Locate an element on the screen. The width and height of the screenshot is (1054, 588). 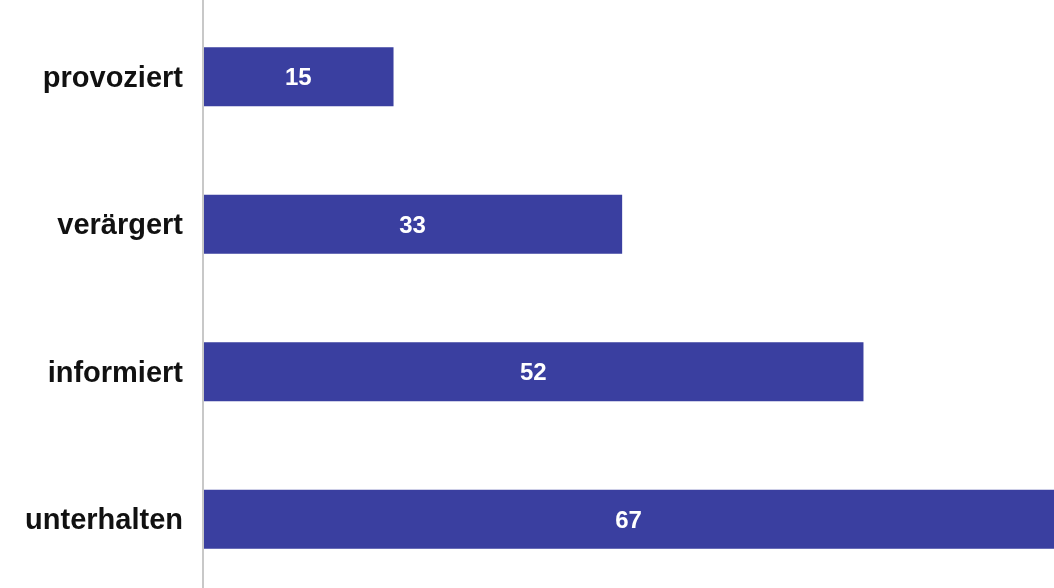
data-label: 67 is located at coordinates (628, 519).